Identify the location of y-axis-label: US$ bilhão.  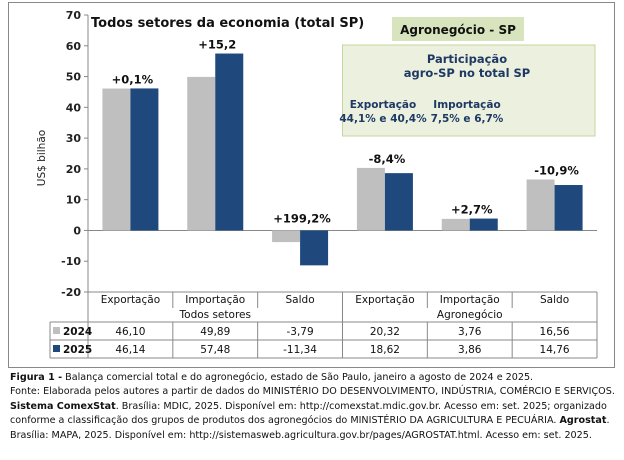
(42, 158).